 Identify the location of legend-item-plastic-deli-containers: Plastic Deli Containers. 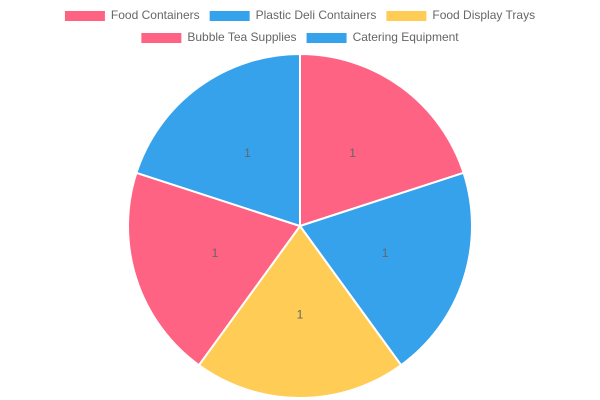
(293, 15).